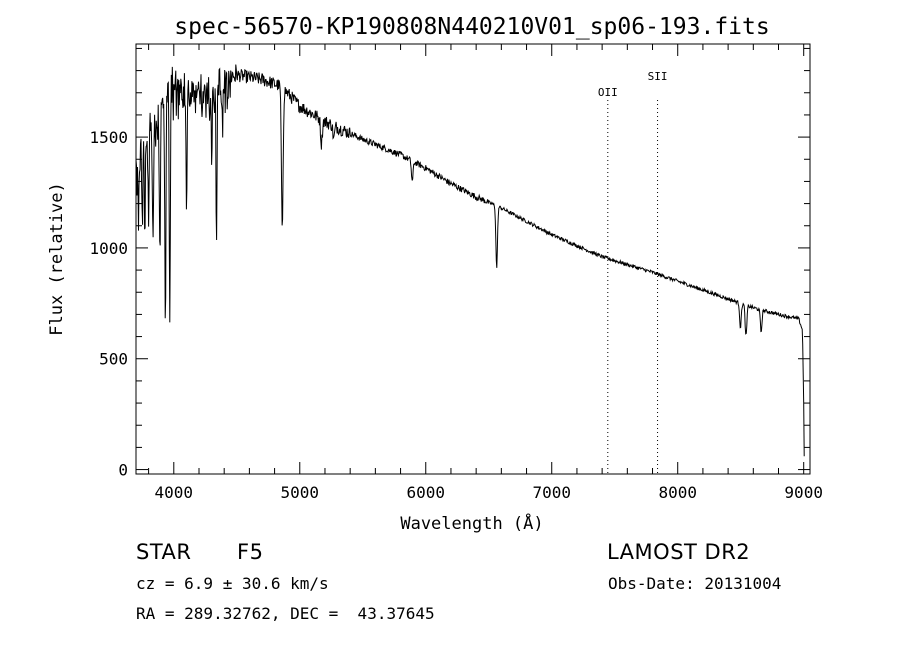  Describe the element at coordinates (633, 272) in the screenshot. I see `line-annotations: OII SII` at that location.